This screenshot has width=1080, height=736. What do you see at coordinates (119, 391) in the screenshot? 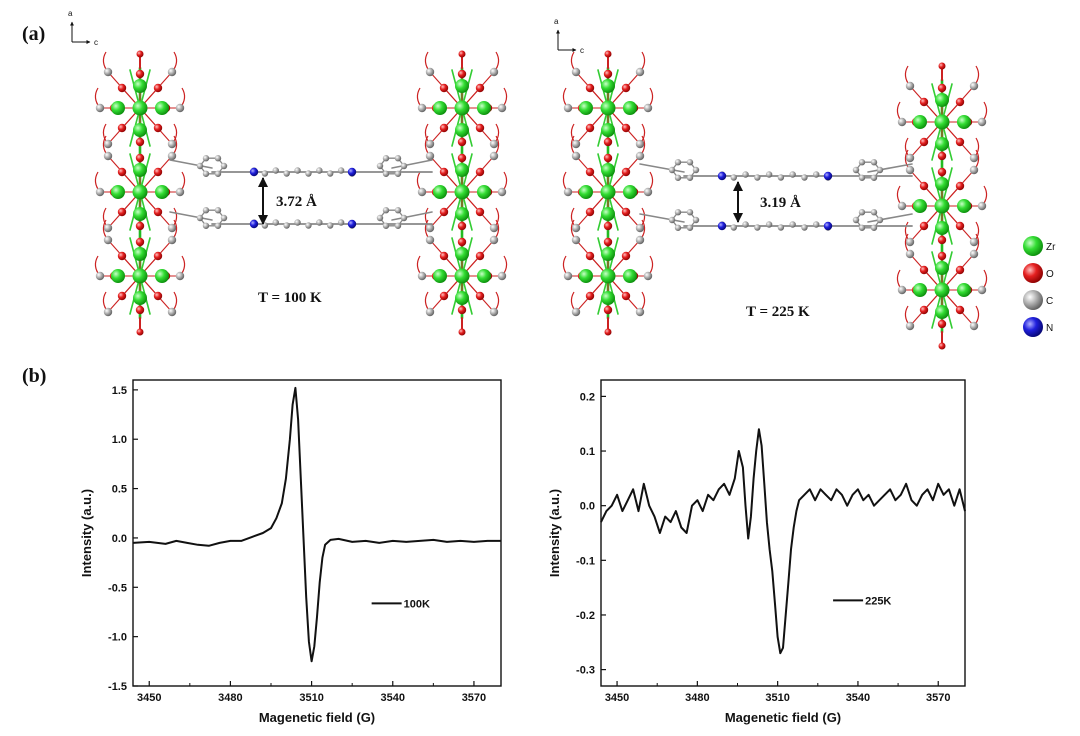
I see `y-tick-label: 1.5` at bounding box center [119, 391].